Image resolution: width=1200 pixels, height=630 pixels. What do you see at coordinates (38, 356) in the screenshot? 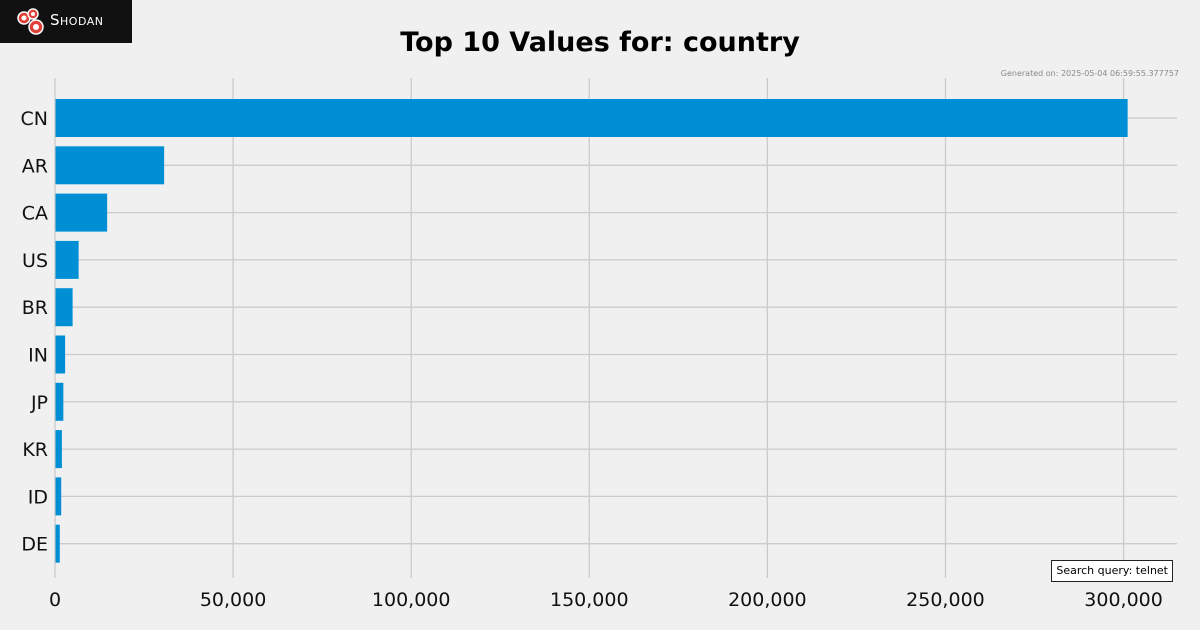
I see `y-tick-label: IN` at bounding box center [38, 356].